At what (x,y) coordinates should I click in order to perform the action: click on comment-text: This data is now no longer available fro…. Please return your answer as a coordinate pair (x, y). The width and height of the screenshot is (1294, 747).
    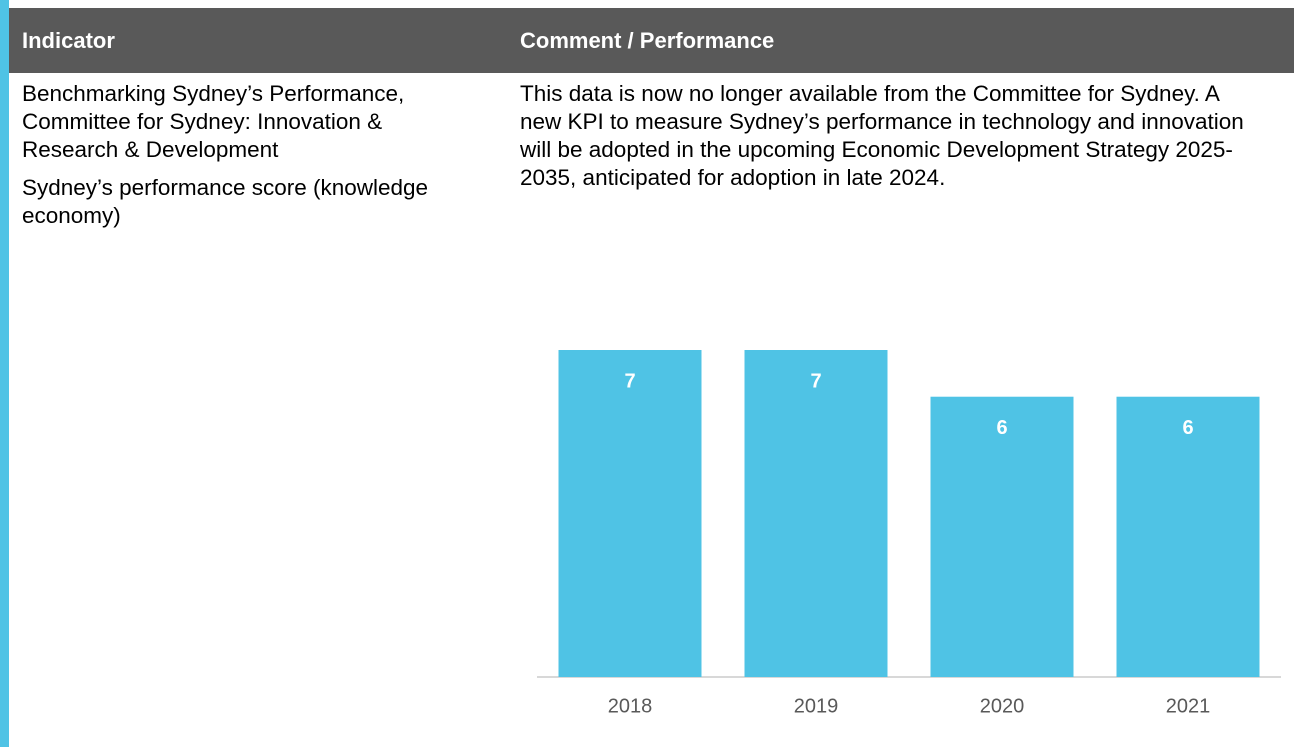
    Looking at the image, I should click on (882, 135).